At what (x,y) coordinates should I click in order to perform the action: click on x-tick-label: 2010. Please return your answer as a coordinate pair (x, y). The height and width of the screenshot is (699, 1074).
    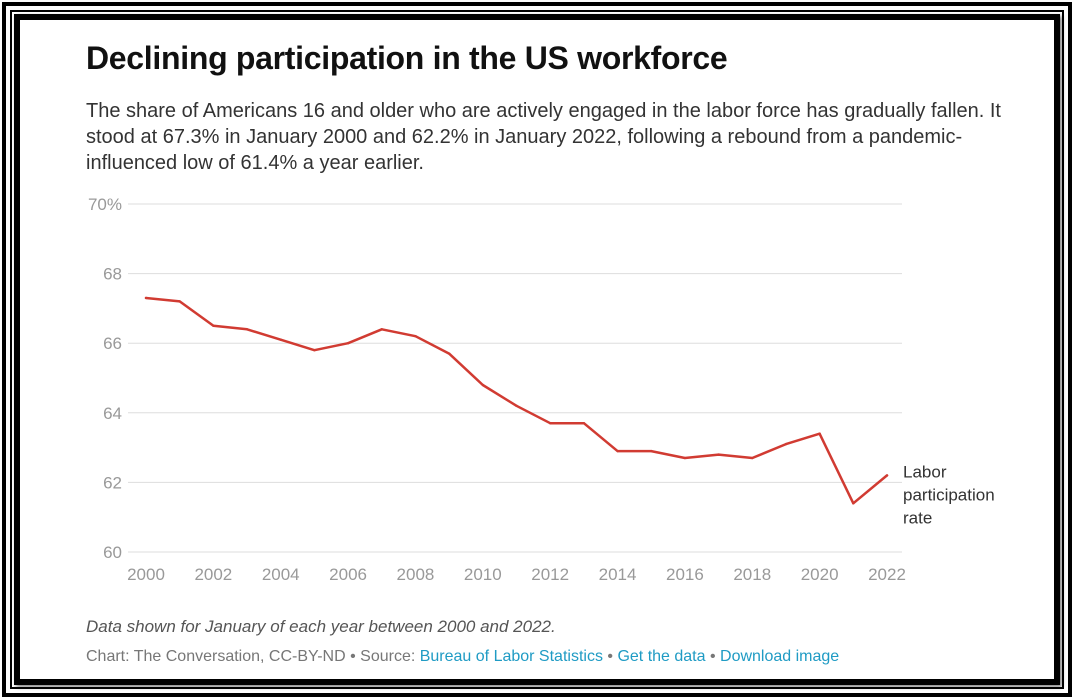
    Looking at the image, I should click on (483, 574).